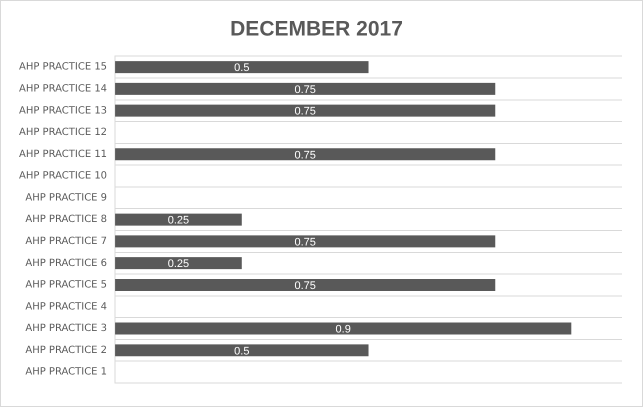  I want to click on y-tick-label: AHP PRACTICE 6, so click(66, 263).